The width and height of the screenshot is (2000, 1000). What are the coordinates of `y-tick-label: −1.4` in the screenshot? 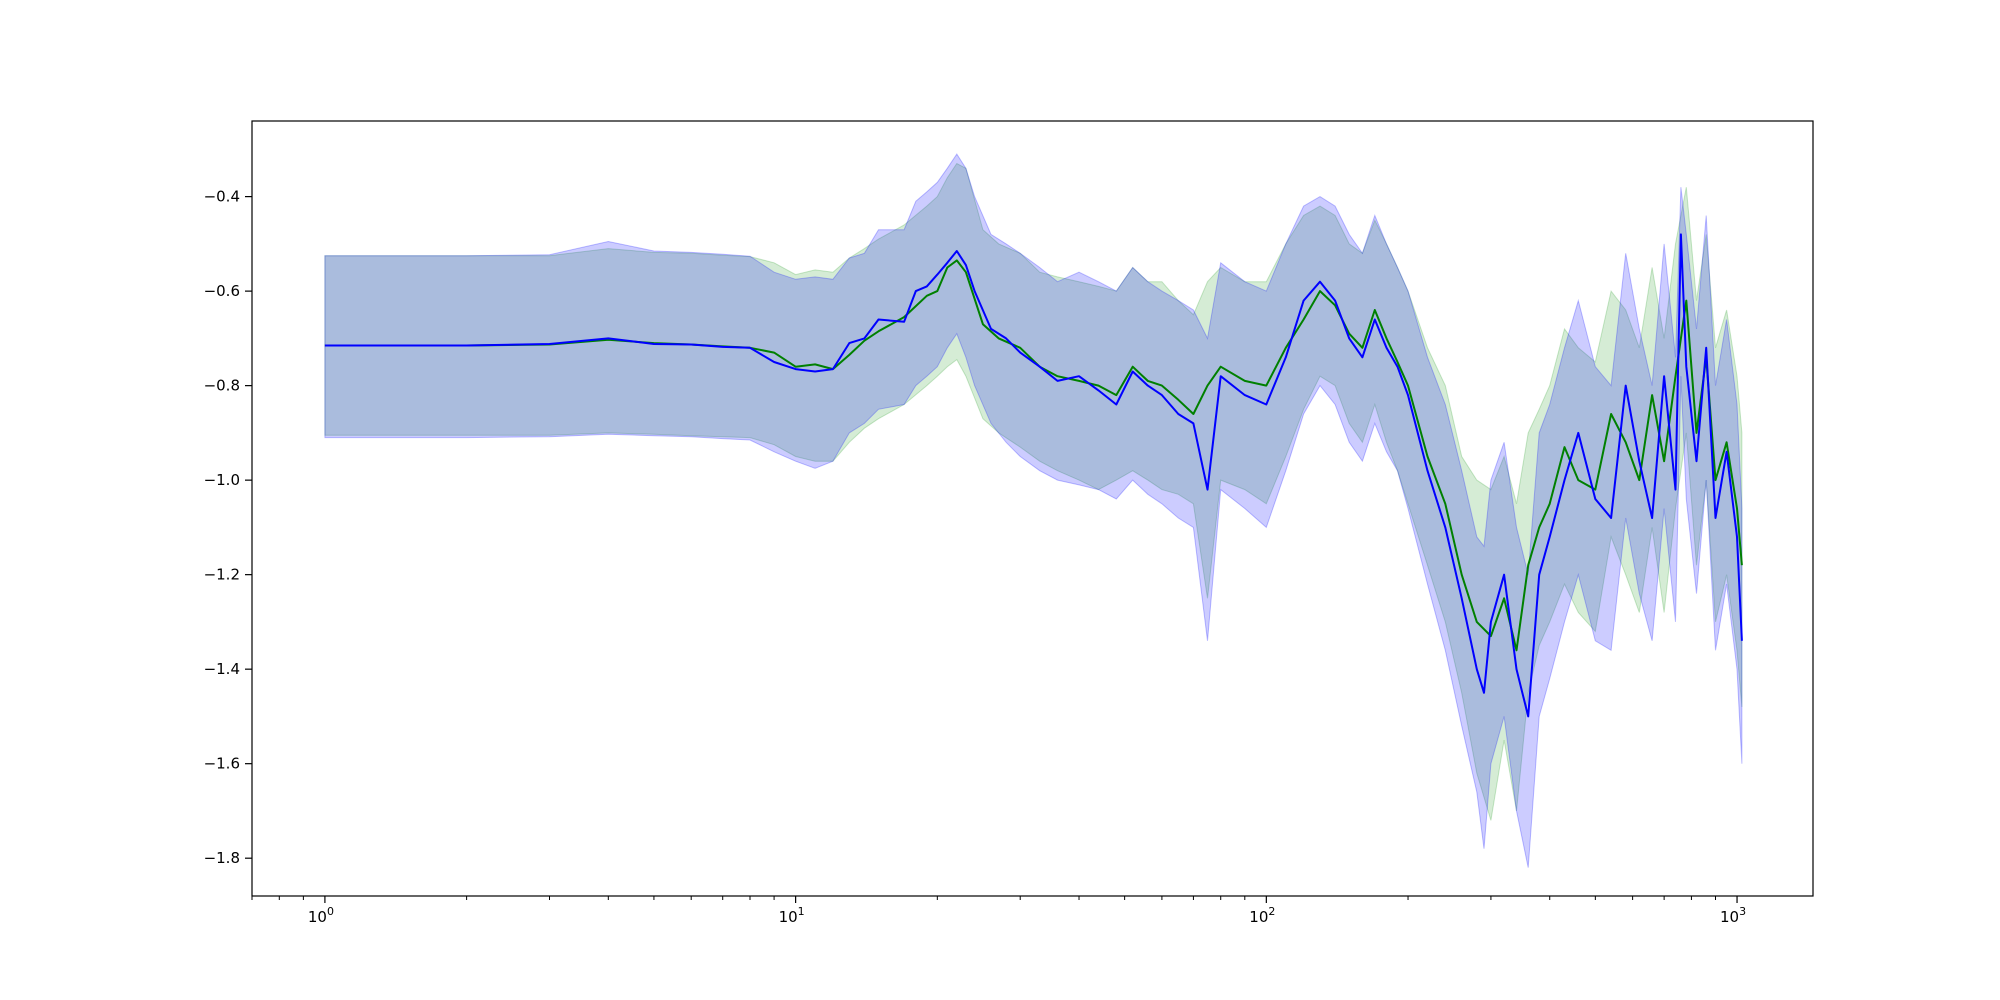 It's located at (222, 669).